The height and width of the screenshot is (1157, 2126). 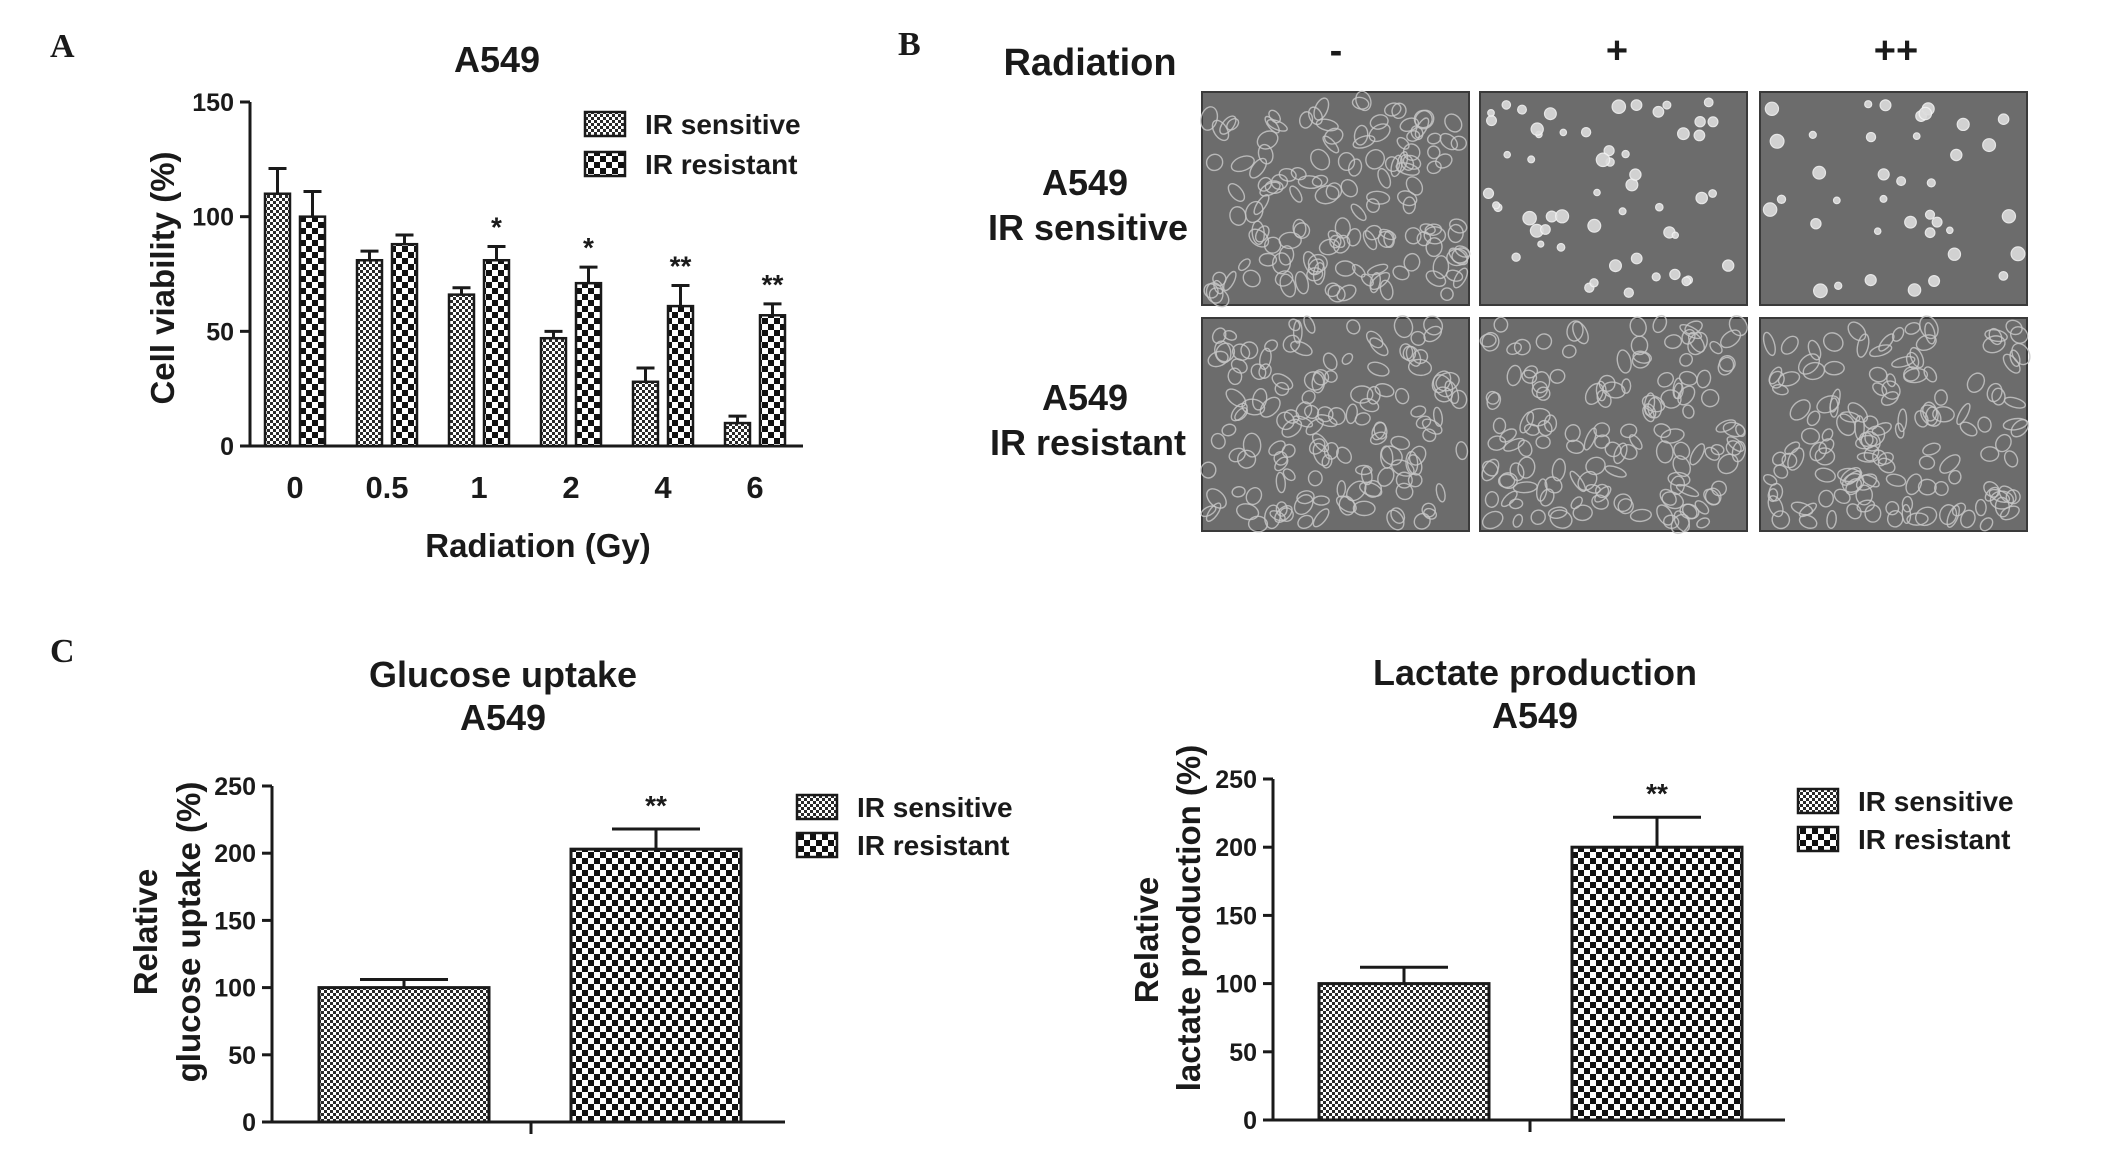 I want to click on legend-swatch-ir-resistant, so click(x=1818, y=839).